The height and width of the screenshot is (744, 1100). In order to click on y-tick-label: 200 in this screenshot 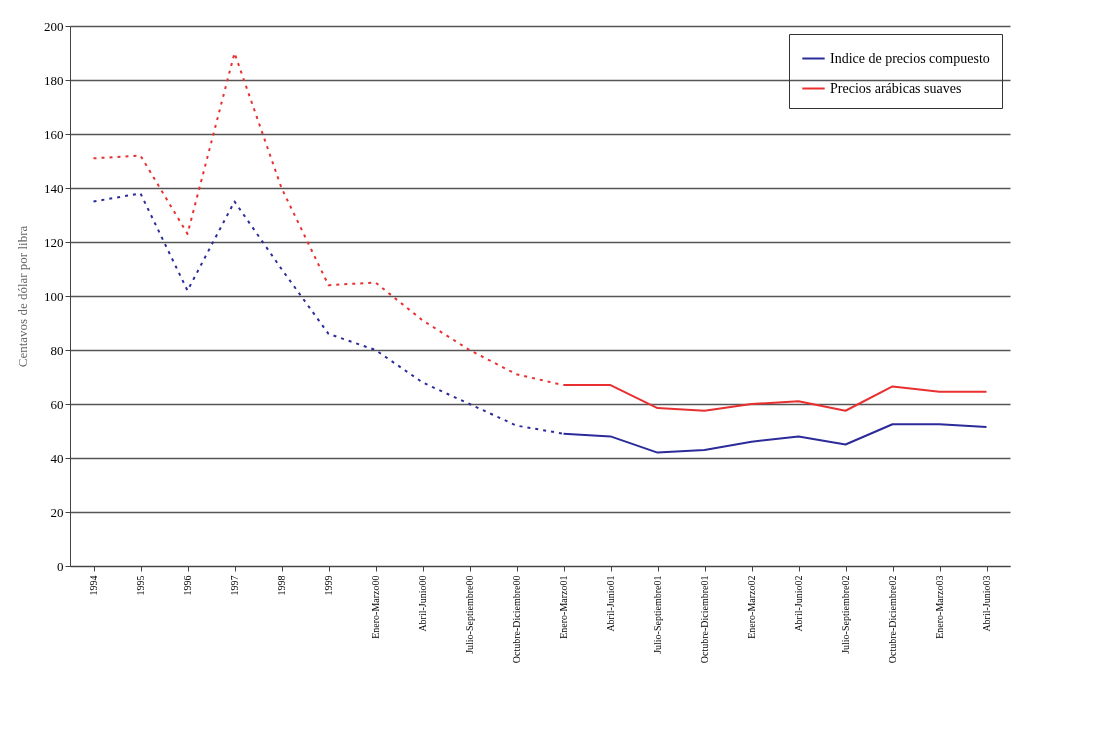, I will do `click(54, 26)`.